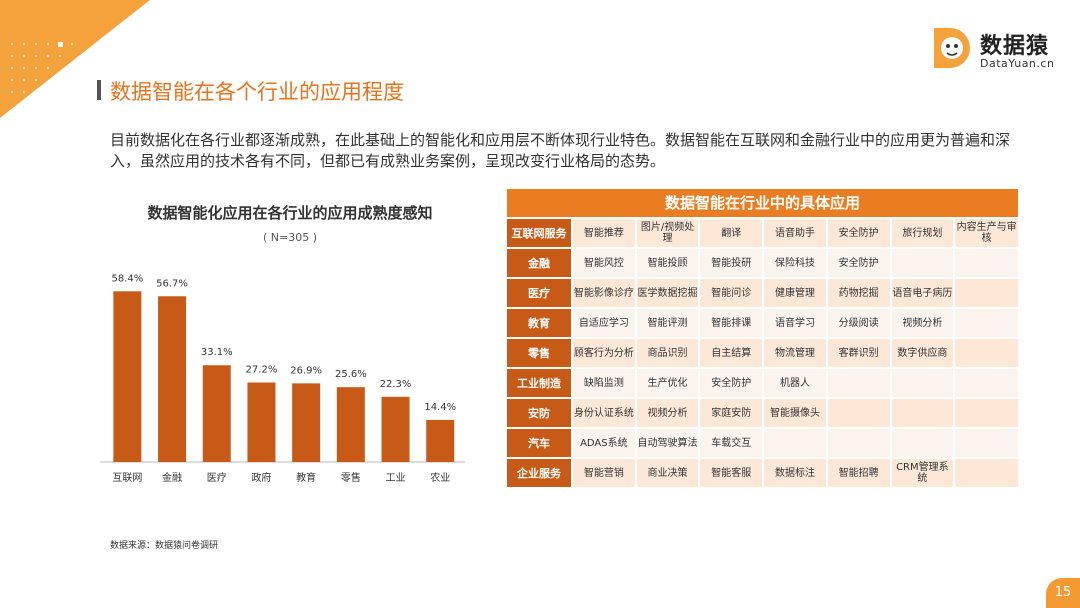 This screenshot has width=1080, height=608. I want to click on table-cell: ADAS系统, so click(603, 442).